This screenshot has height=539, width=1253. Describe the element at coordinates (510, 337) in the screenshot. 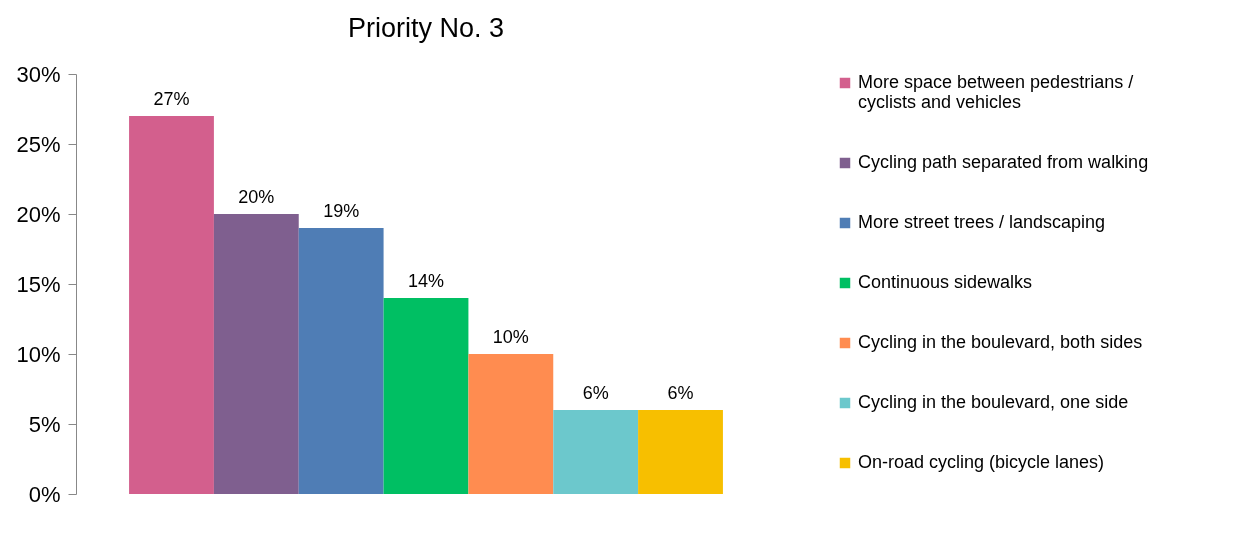

I see `data-label: 10%` at that location.